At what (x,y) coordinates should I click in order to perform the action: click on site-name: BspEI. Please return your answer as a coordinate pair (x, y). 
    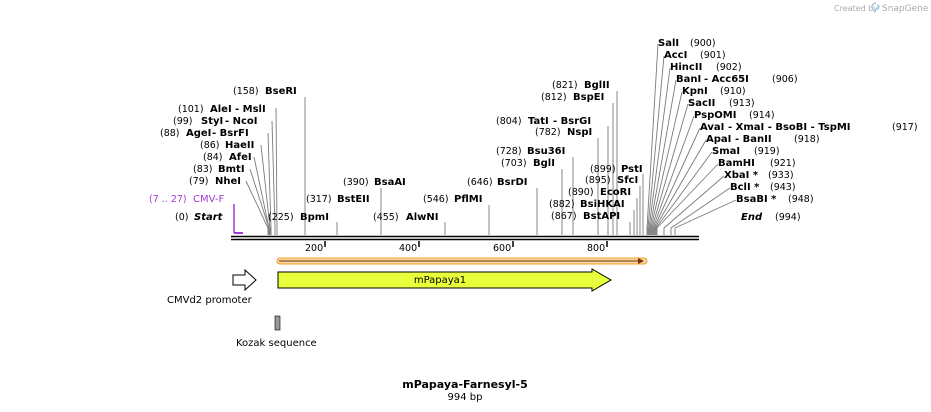
    Looking at the image, I should click on (588, 97).